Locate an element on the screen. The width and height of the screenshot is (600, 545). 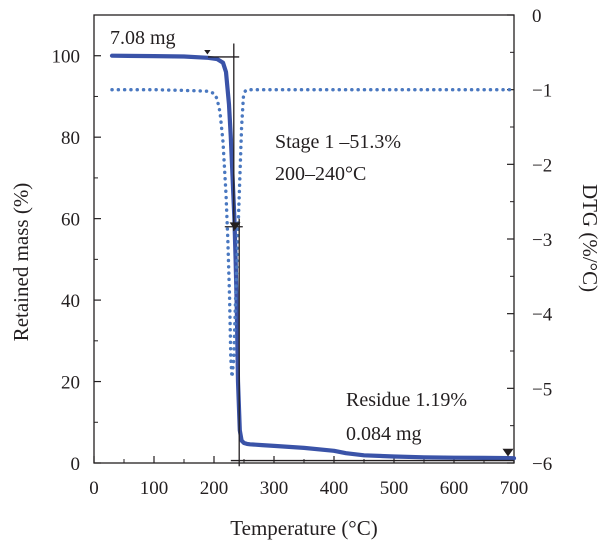
y-right-tick-label: −3 is located at coordinates (542, 240).